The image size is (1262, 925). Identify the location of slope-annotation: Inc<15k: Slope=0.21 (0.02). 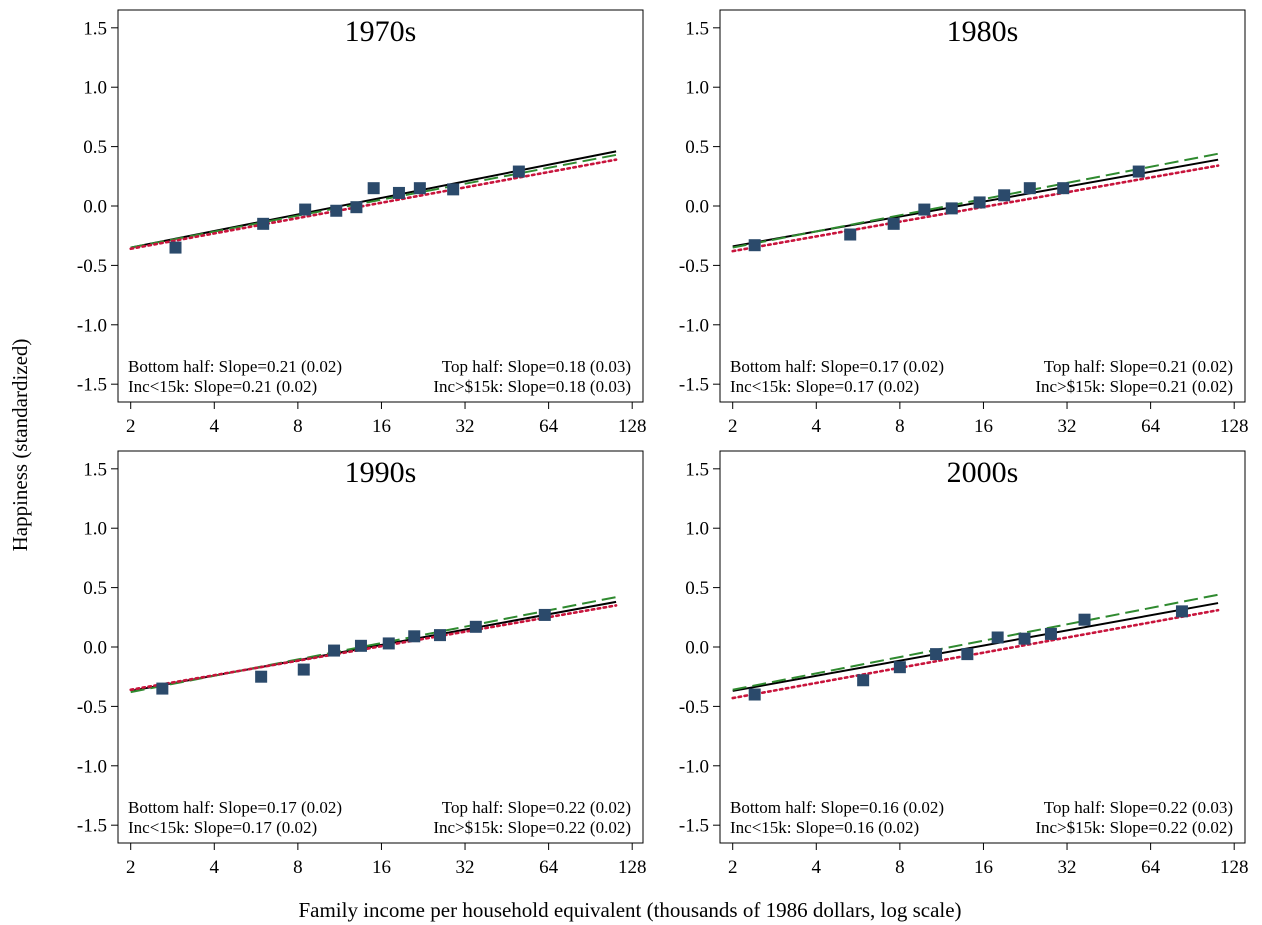
(222, 386).